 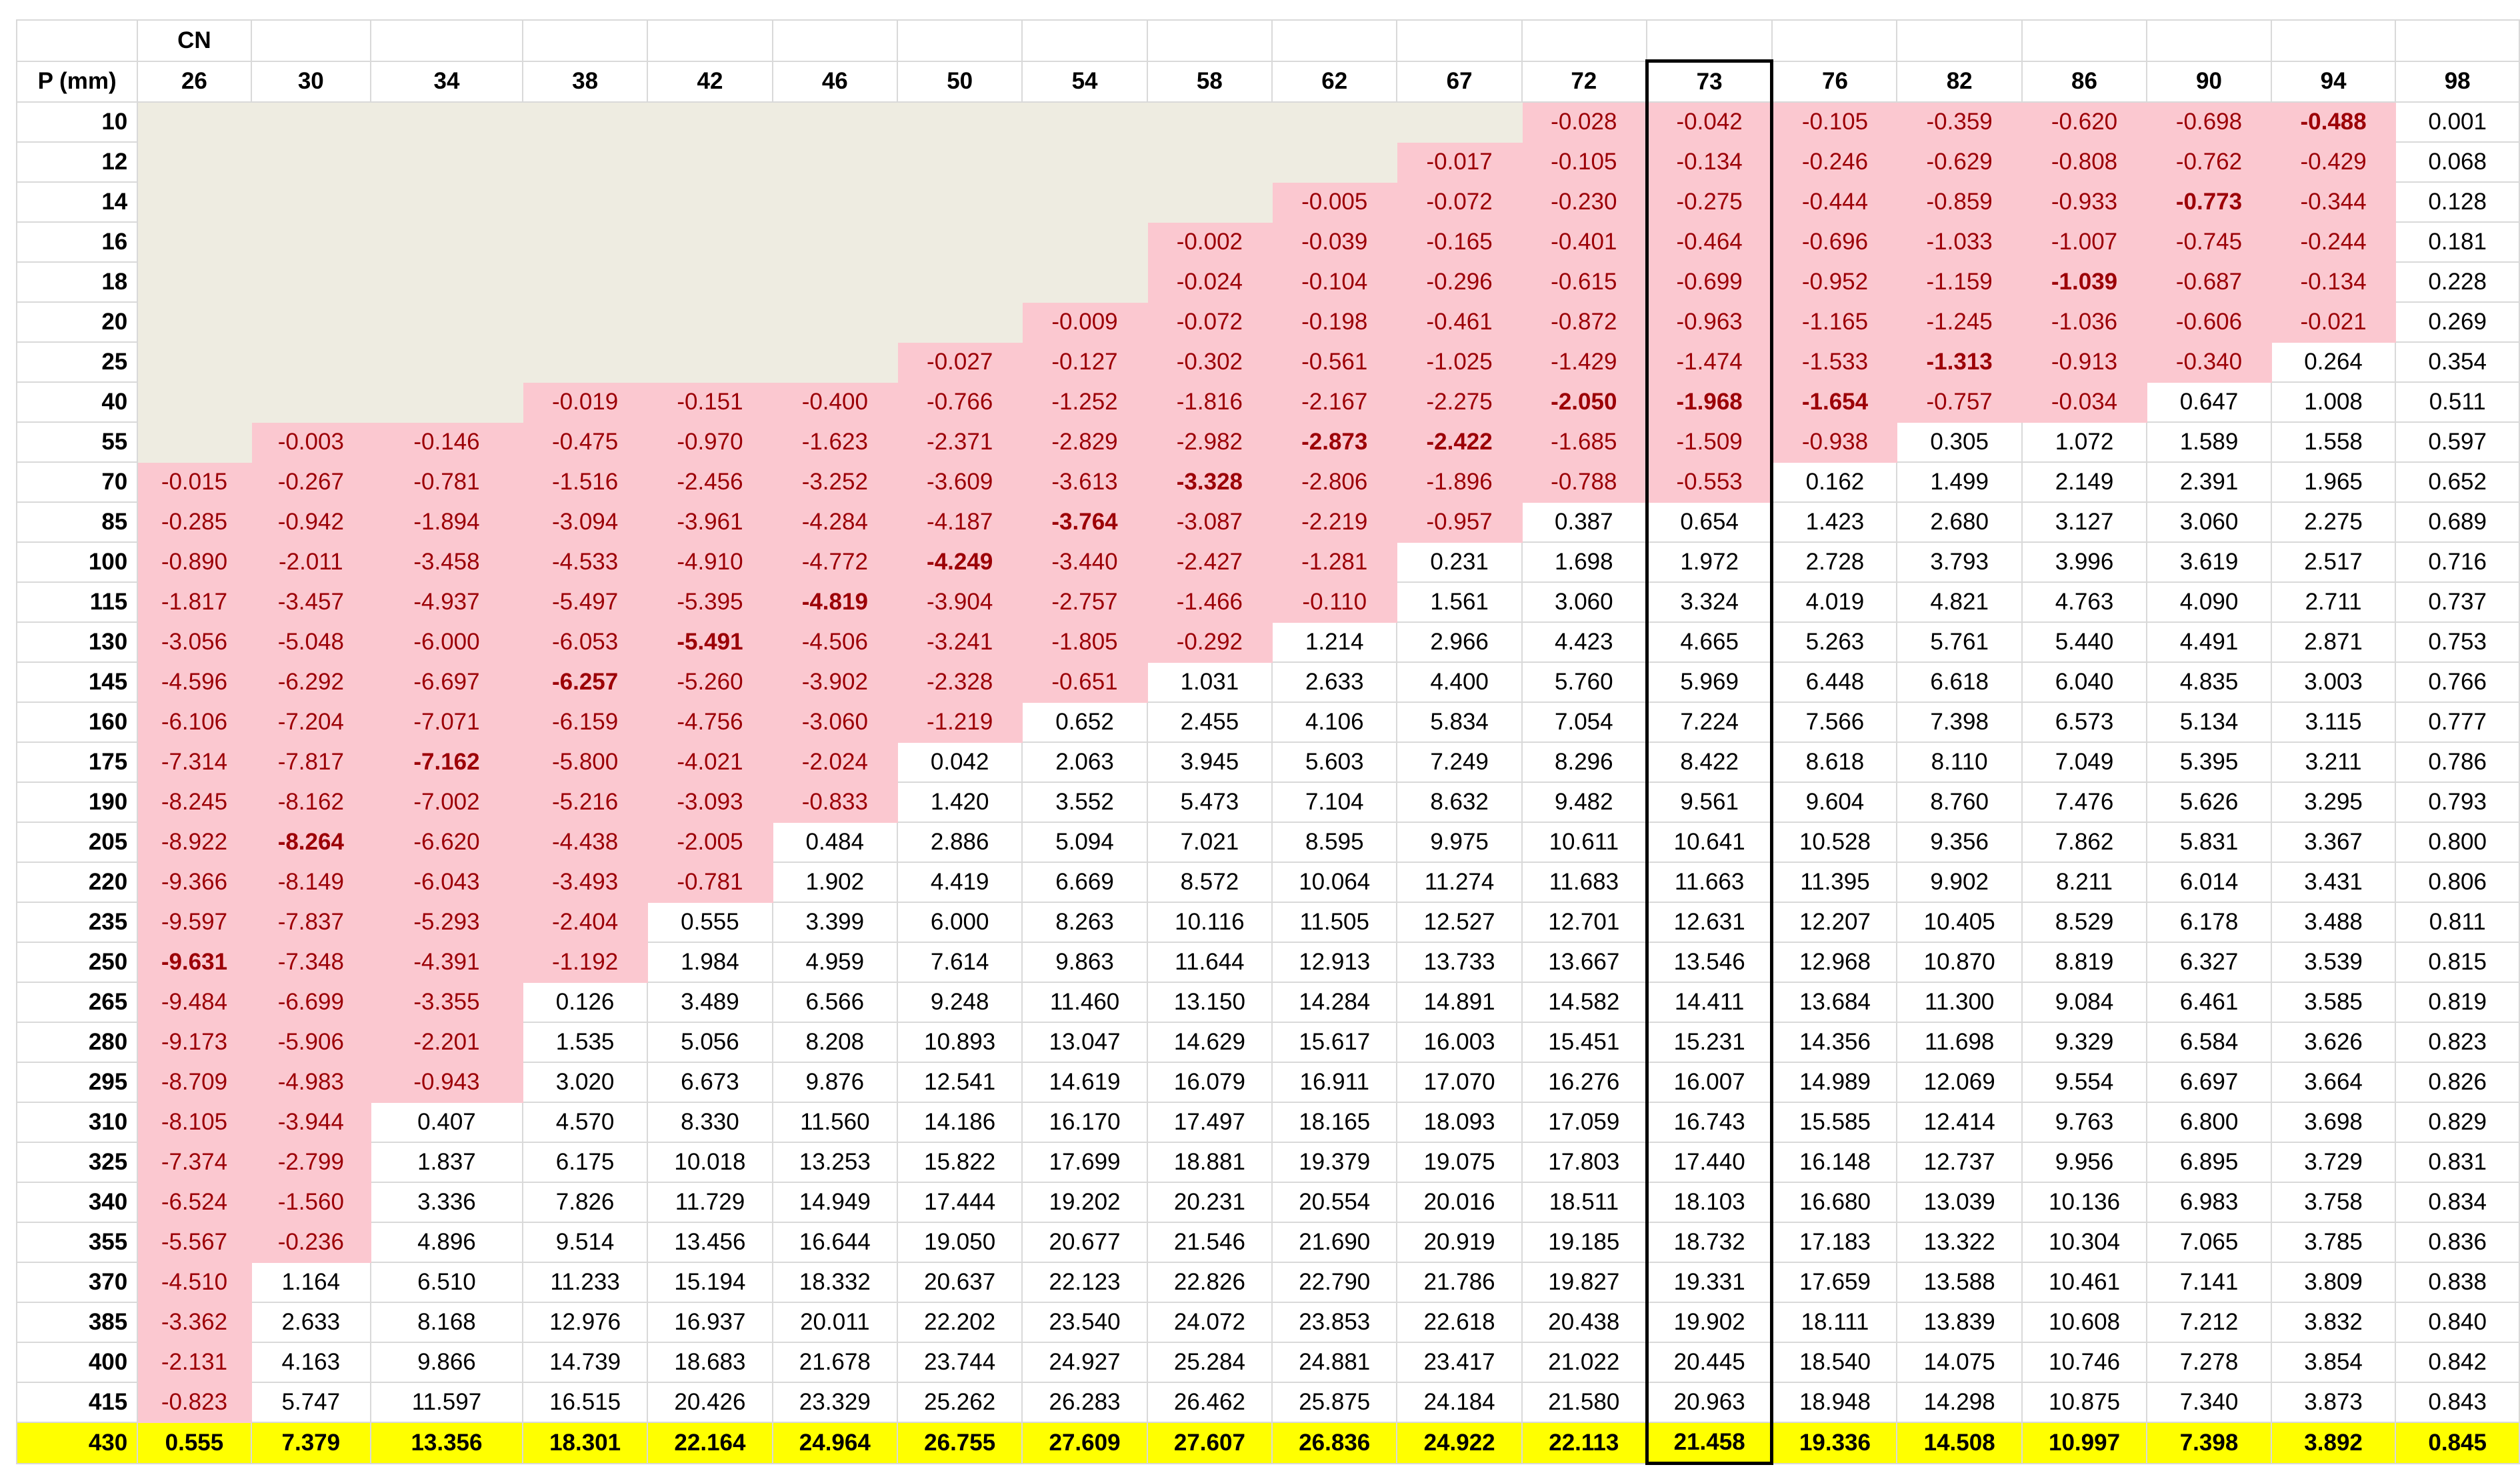 I want to click on value-cell: 7.141, so click(x=2209, y=1282).